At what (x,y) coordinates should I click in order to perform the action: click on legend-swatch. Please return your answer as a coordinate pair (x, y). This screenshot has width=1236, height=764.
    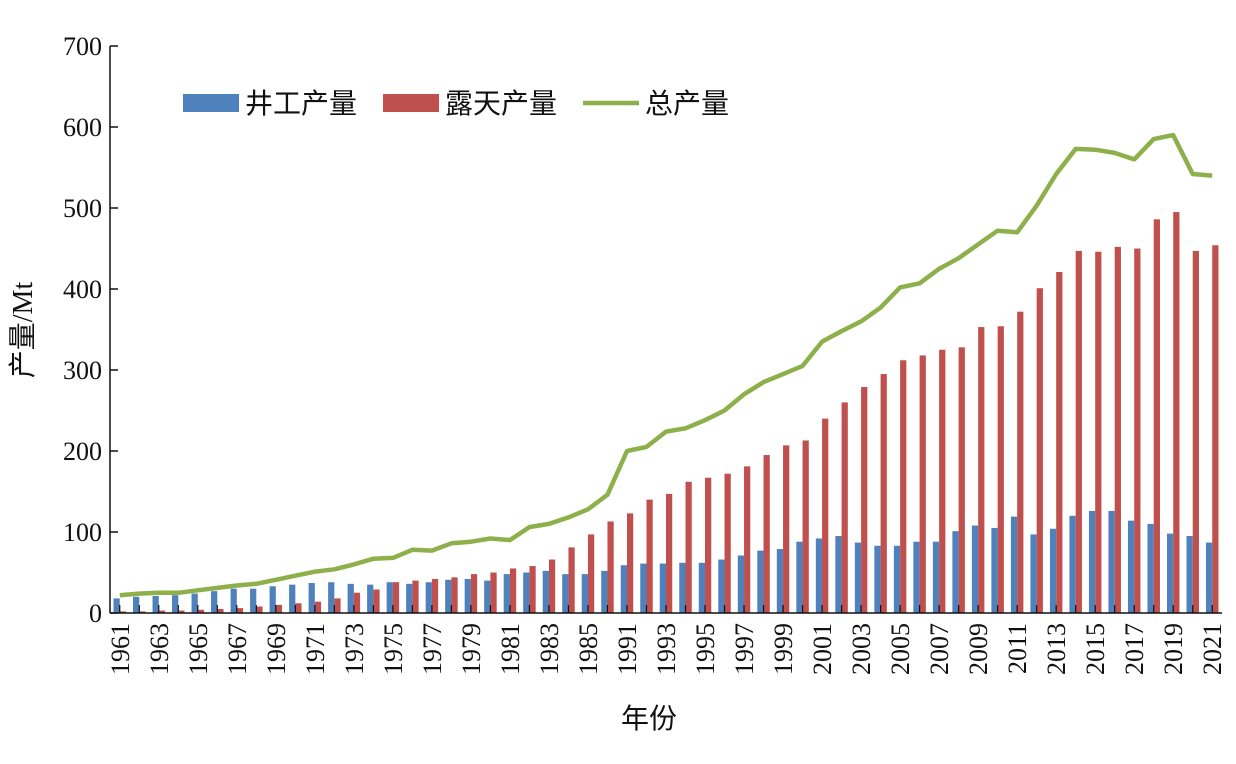
    Looking at the image, I should click on (211, 103).